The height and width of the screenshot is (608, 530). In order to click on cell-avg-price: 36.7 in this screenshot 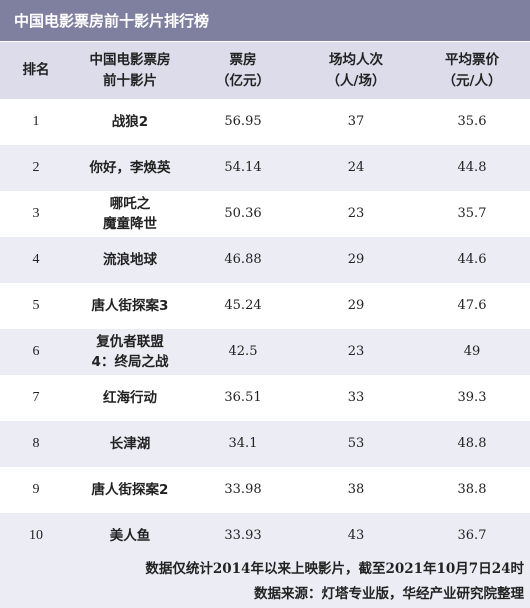, I will do `click(472, 535)`.